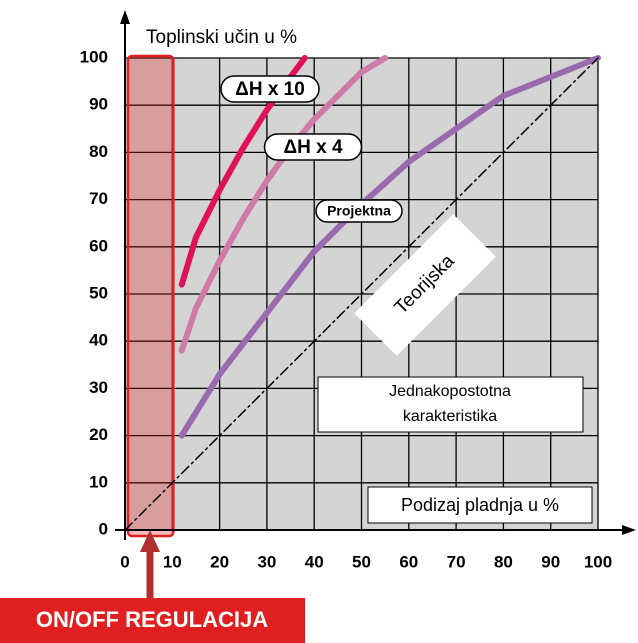 This screenshot has height=643, width=638. I want to click on y-tick-label: 100, so click(94, 56).